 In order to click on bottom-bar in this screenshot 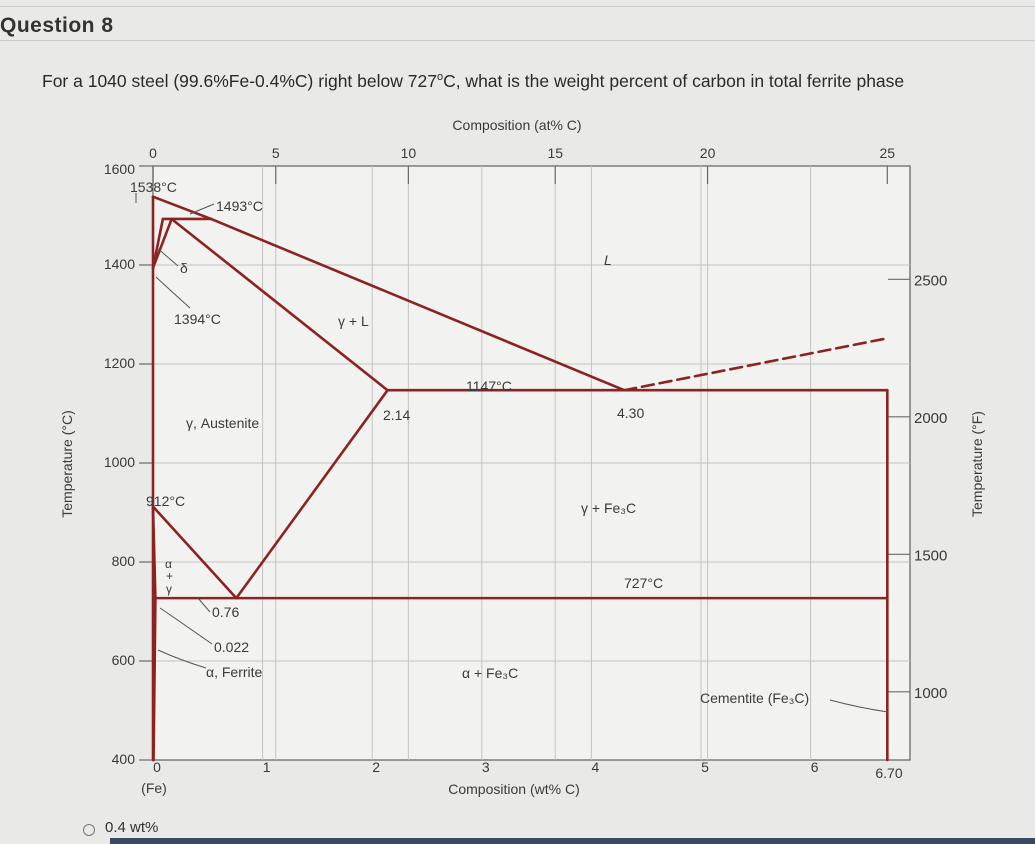, I will do `click(572, 841)`.